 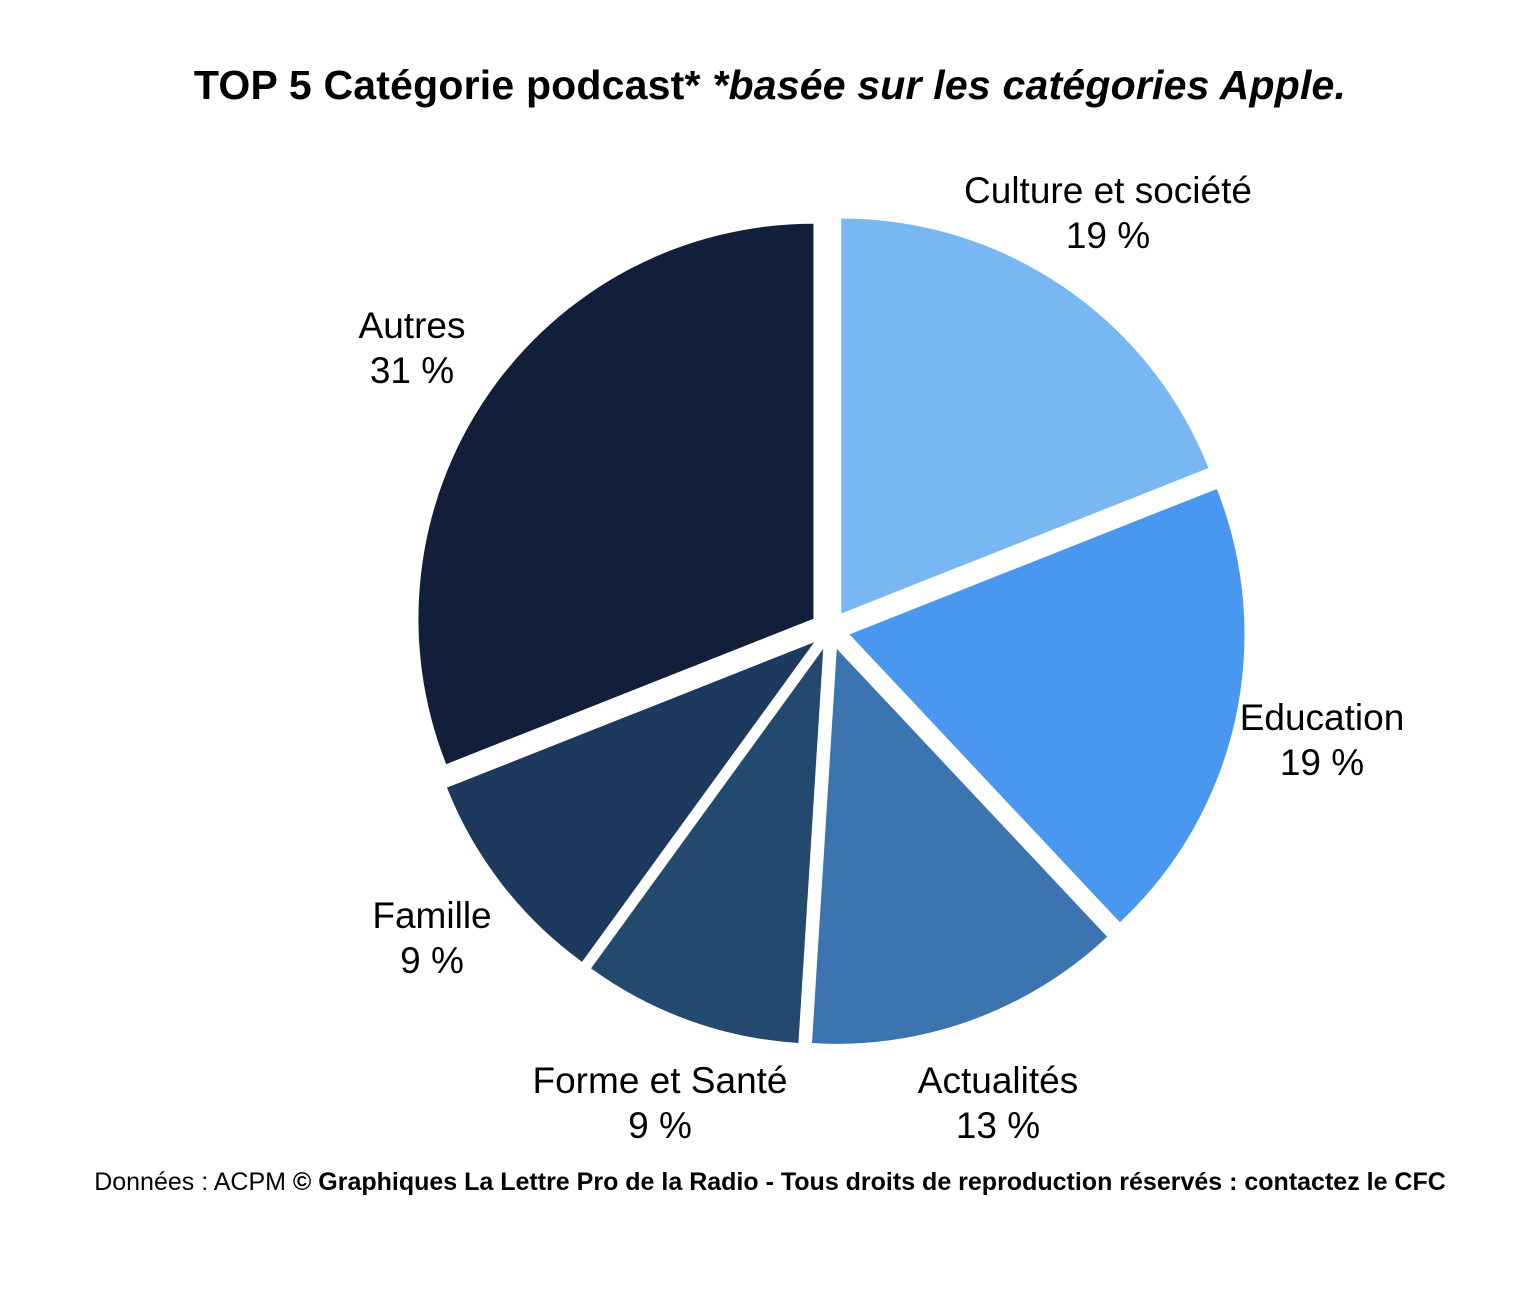 What do you see at coordinates (193, 1182) in the screenshot?
I see `source-prefix: Données : ACPM` at bounding box center [193, 1182].